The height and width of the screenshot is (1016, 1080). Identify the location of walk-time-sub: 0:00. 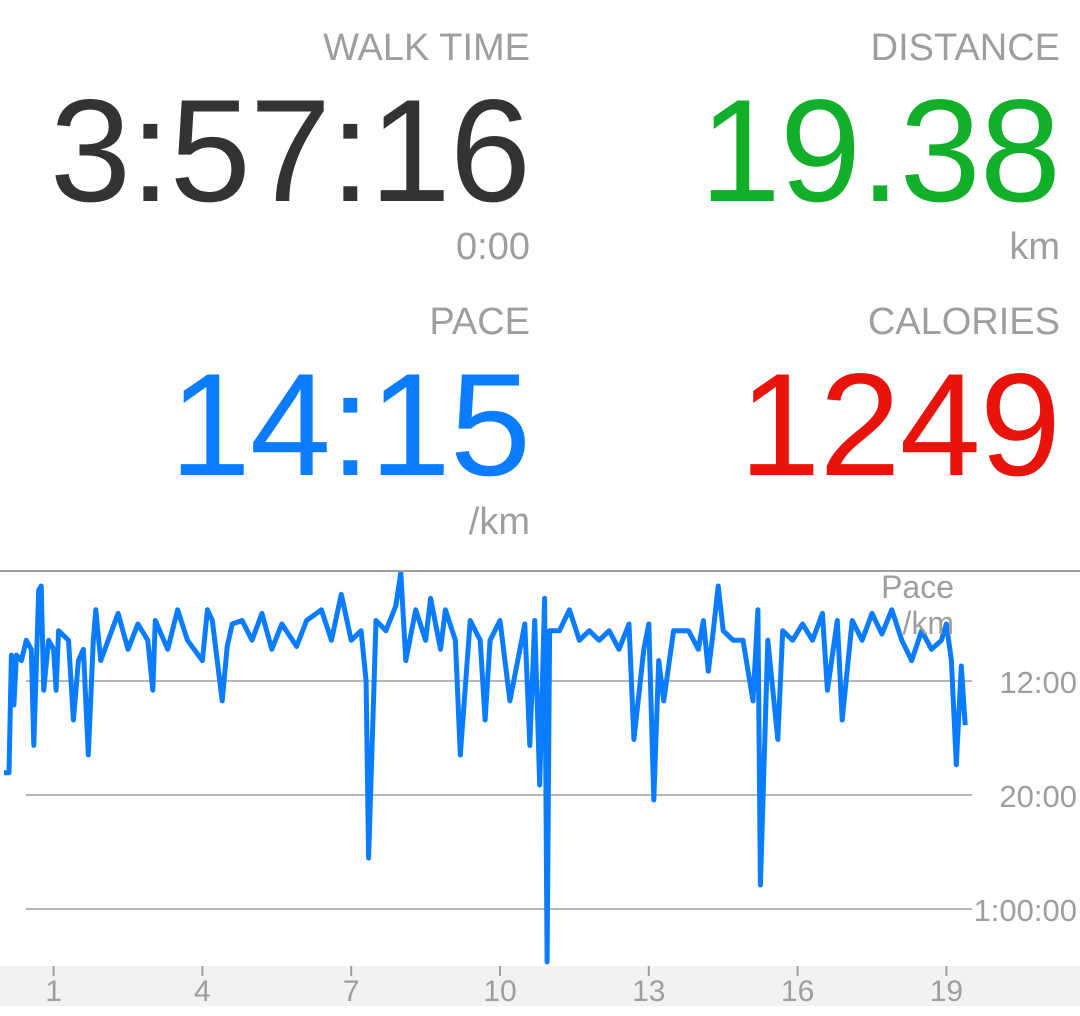
(493, 247).